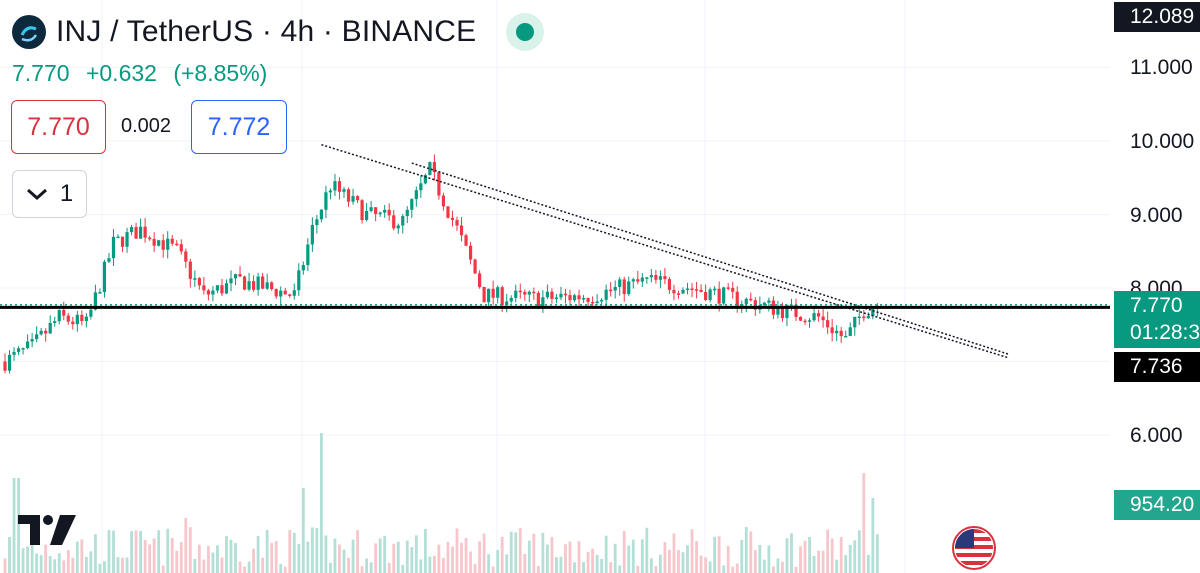 The width and height of the screenshot is (1200, 573). What do you see at coordinates (144, 73) in the screenshot?
I see `quote-line: 7.770 +0.632 (+8.85%)` at bounding box center [144, 73].